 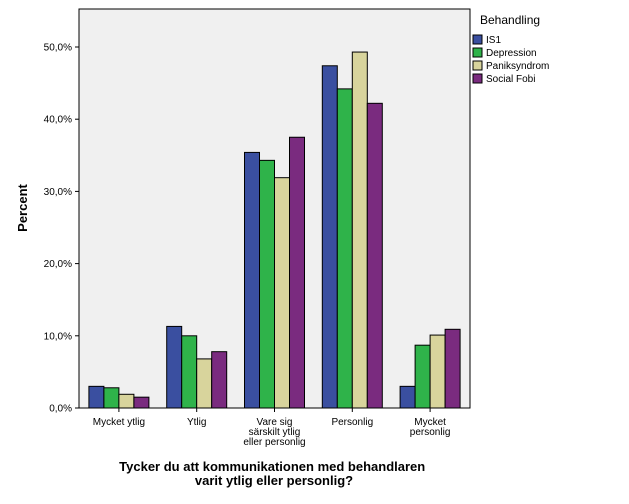 I want to click on legend-label: Social Fobi, so click(x=510, y=79).